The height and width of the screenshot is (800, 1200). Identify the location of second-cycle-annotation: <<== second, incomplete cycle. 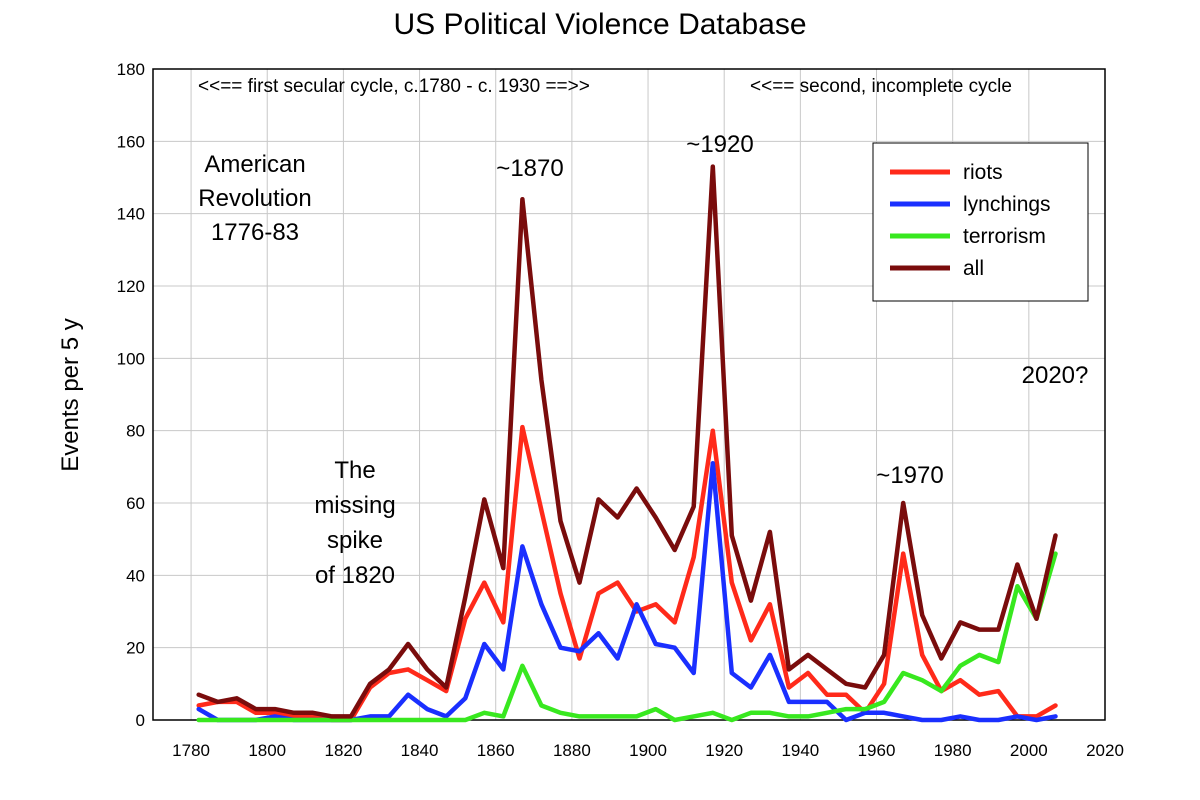
(881, 86).